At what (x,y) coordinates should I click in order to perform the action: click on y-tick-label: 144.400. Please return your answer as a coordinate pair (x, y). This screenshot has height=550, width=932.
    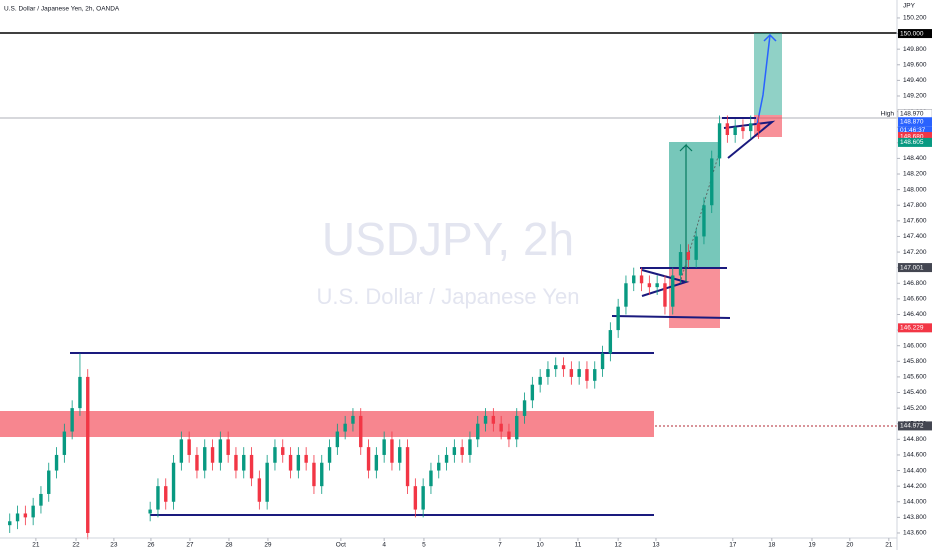
    Looking at the image, I should click on (915, 470).